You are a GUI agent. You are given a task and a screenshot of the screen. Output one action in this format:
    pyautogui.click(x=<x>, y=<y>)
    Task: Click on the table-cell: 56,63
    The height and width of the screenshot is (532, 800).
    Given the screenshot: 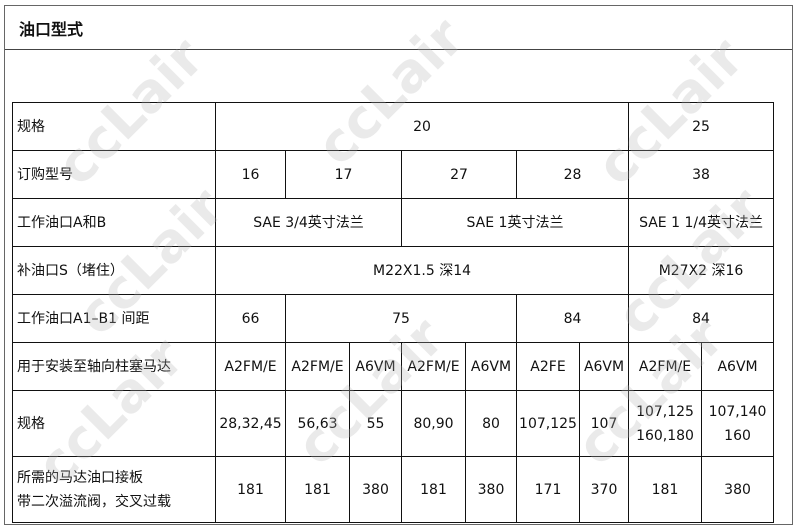 What is the action you would take?
    pyautogui.click(x=317, y=423)
    